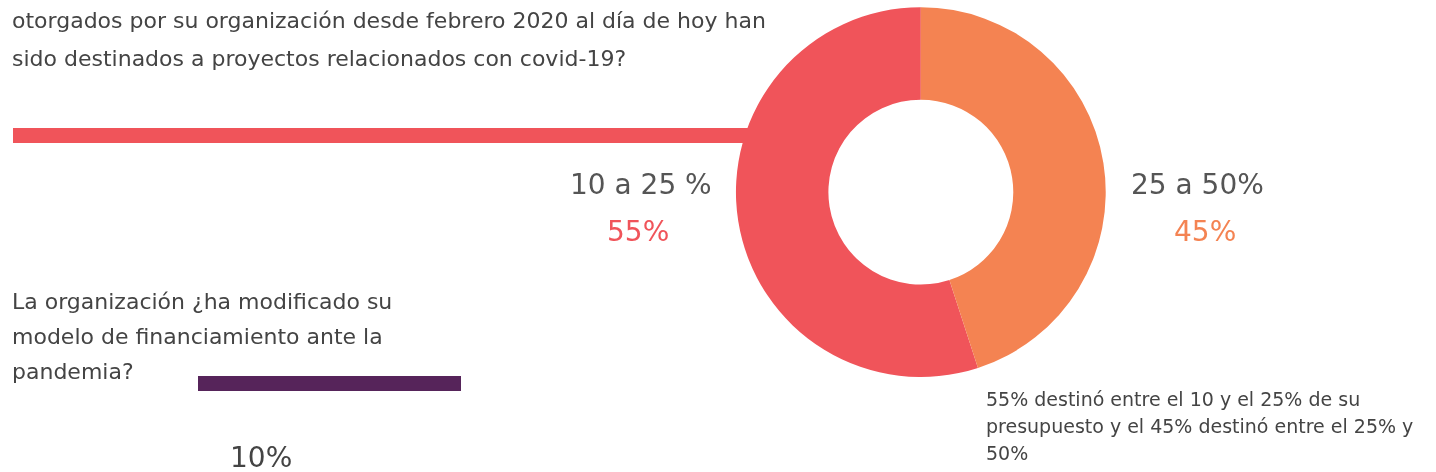 This screenshot has width=1436, height=472. What do you see at coordinates (638, 231) in the screenshot?
I see `data-label: 55%` at bounding box center [638, 231].